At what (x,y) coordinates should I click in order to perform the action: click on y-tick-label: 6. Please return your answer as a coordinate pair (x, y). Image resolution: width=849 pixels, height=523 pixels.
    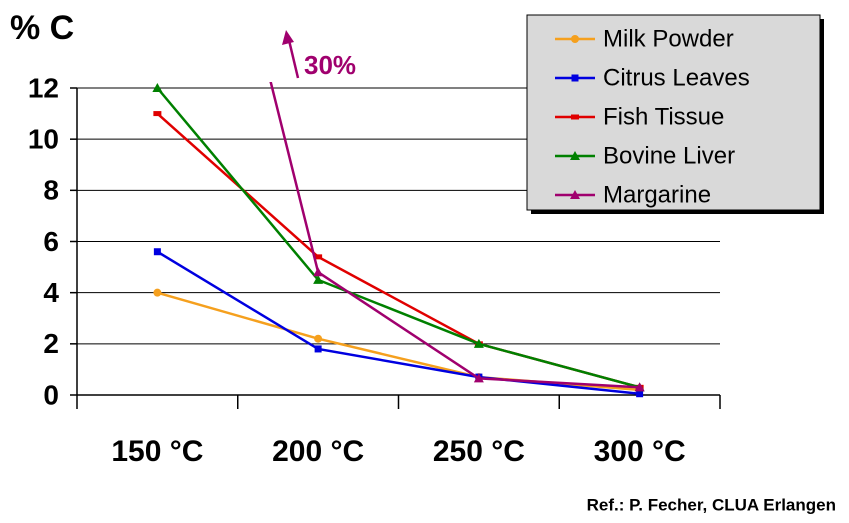
    Looking at the image, I should click on (51, 241).